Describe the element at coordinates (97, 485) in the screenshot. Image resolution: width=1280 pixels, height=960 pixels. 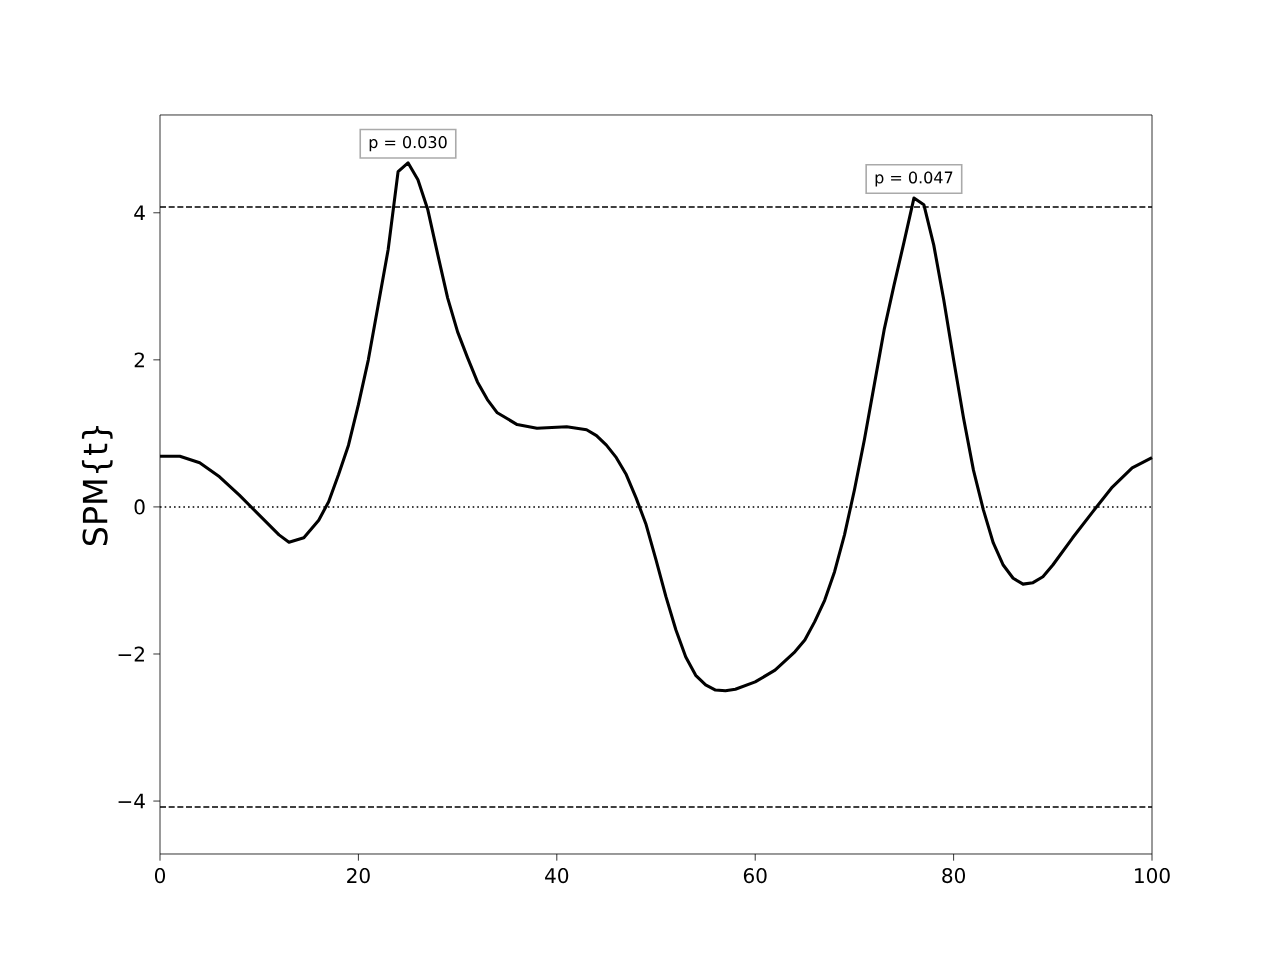
I see `y-axis-title: SPM{t}` at that location.